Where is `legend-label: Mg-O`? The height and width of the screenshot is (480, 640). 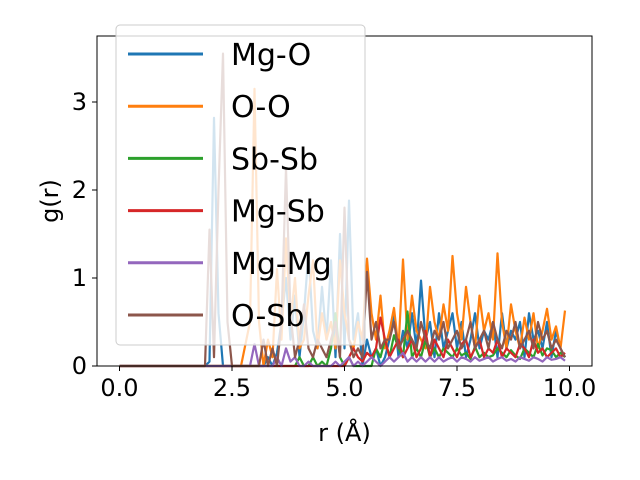 legend-label: Mg-O is located at coordinates (271, 55).